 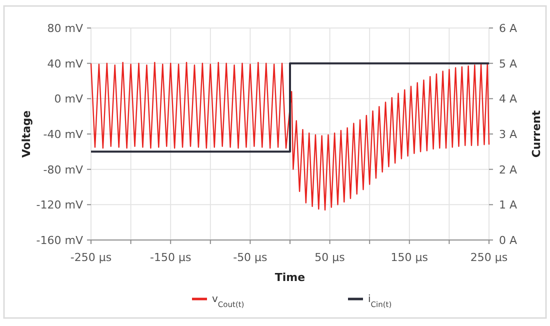 What do you see at coordinates (250, 257) in the screenshot?
I see `x-tick-label: -50 µs` at bounding box center [250, 257].